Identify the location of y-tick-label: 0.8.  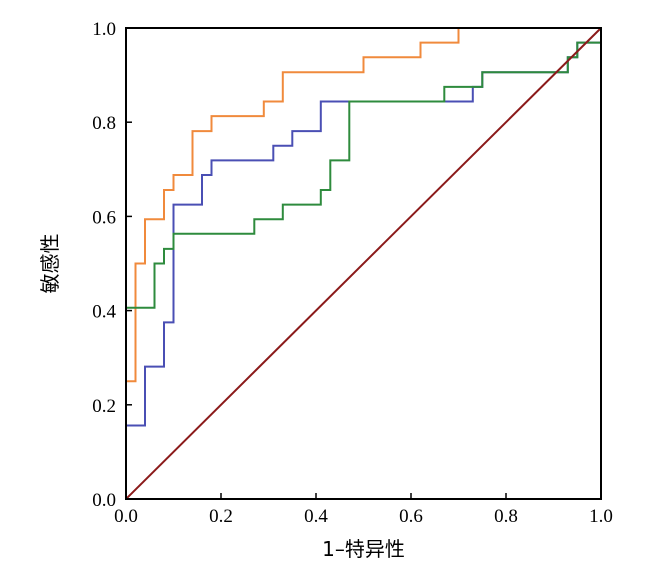
(104, 123).